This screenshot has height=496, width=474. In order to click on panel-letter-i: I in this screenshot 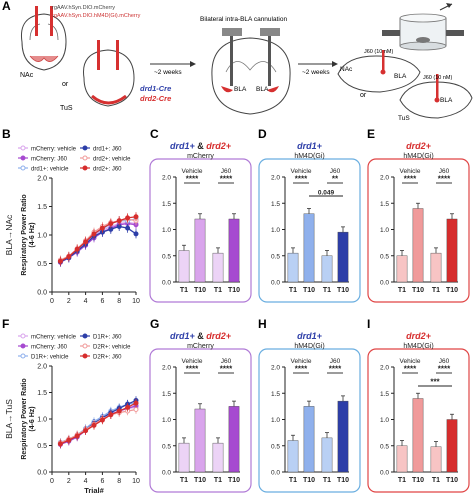, I will do `click(368, 324)`.